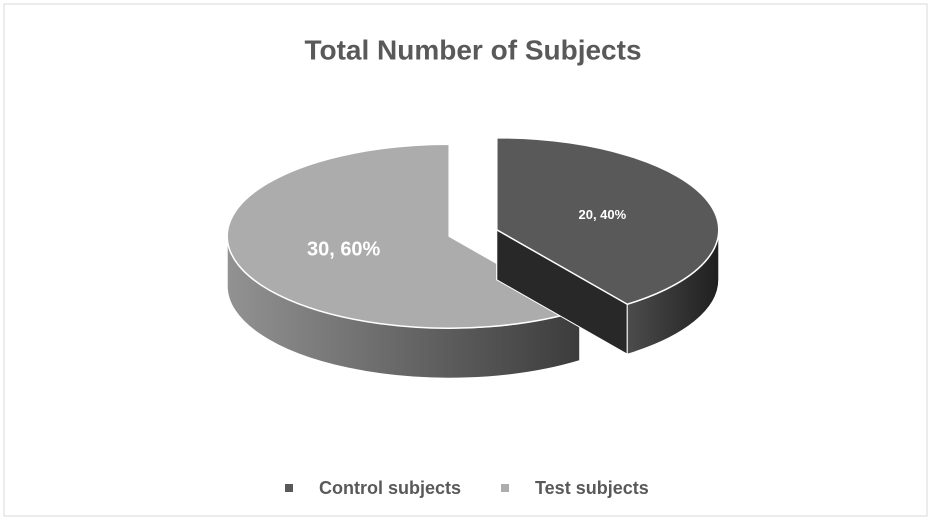  I want to click on legend-label: Test subjects, so click(592, 488).